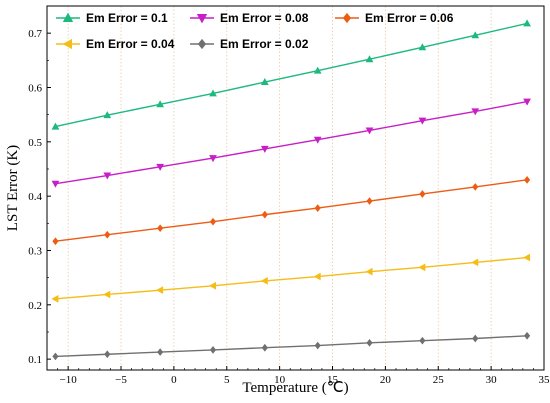  What do you see at coordinates (35, 360) in the screenshot?
I see `y-tick-label: 0.1` at bounding box center [35, 360].